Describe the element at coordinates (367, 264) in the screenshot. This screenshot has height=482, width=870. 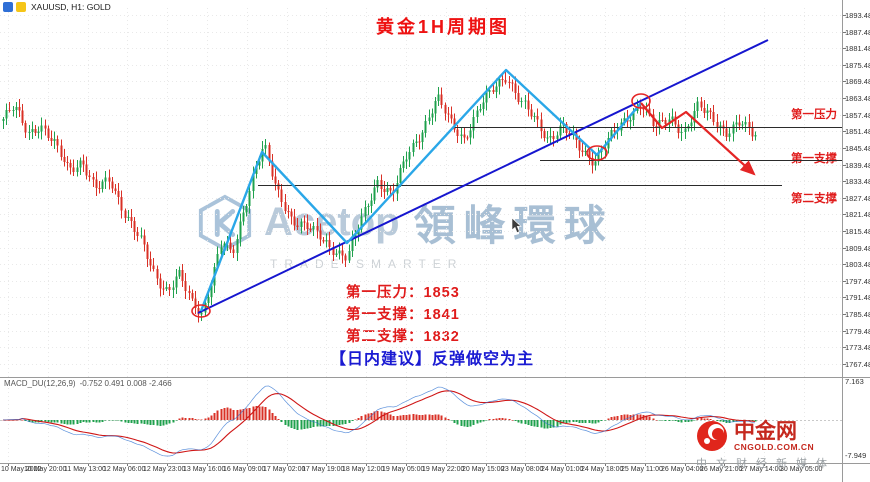
I see `watermark-tagline: TRADE SMARTER` at that location.